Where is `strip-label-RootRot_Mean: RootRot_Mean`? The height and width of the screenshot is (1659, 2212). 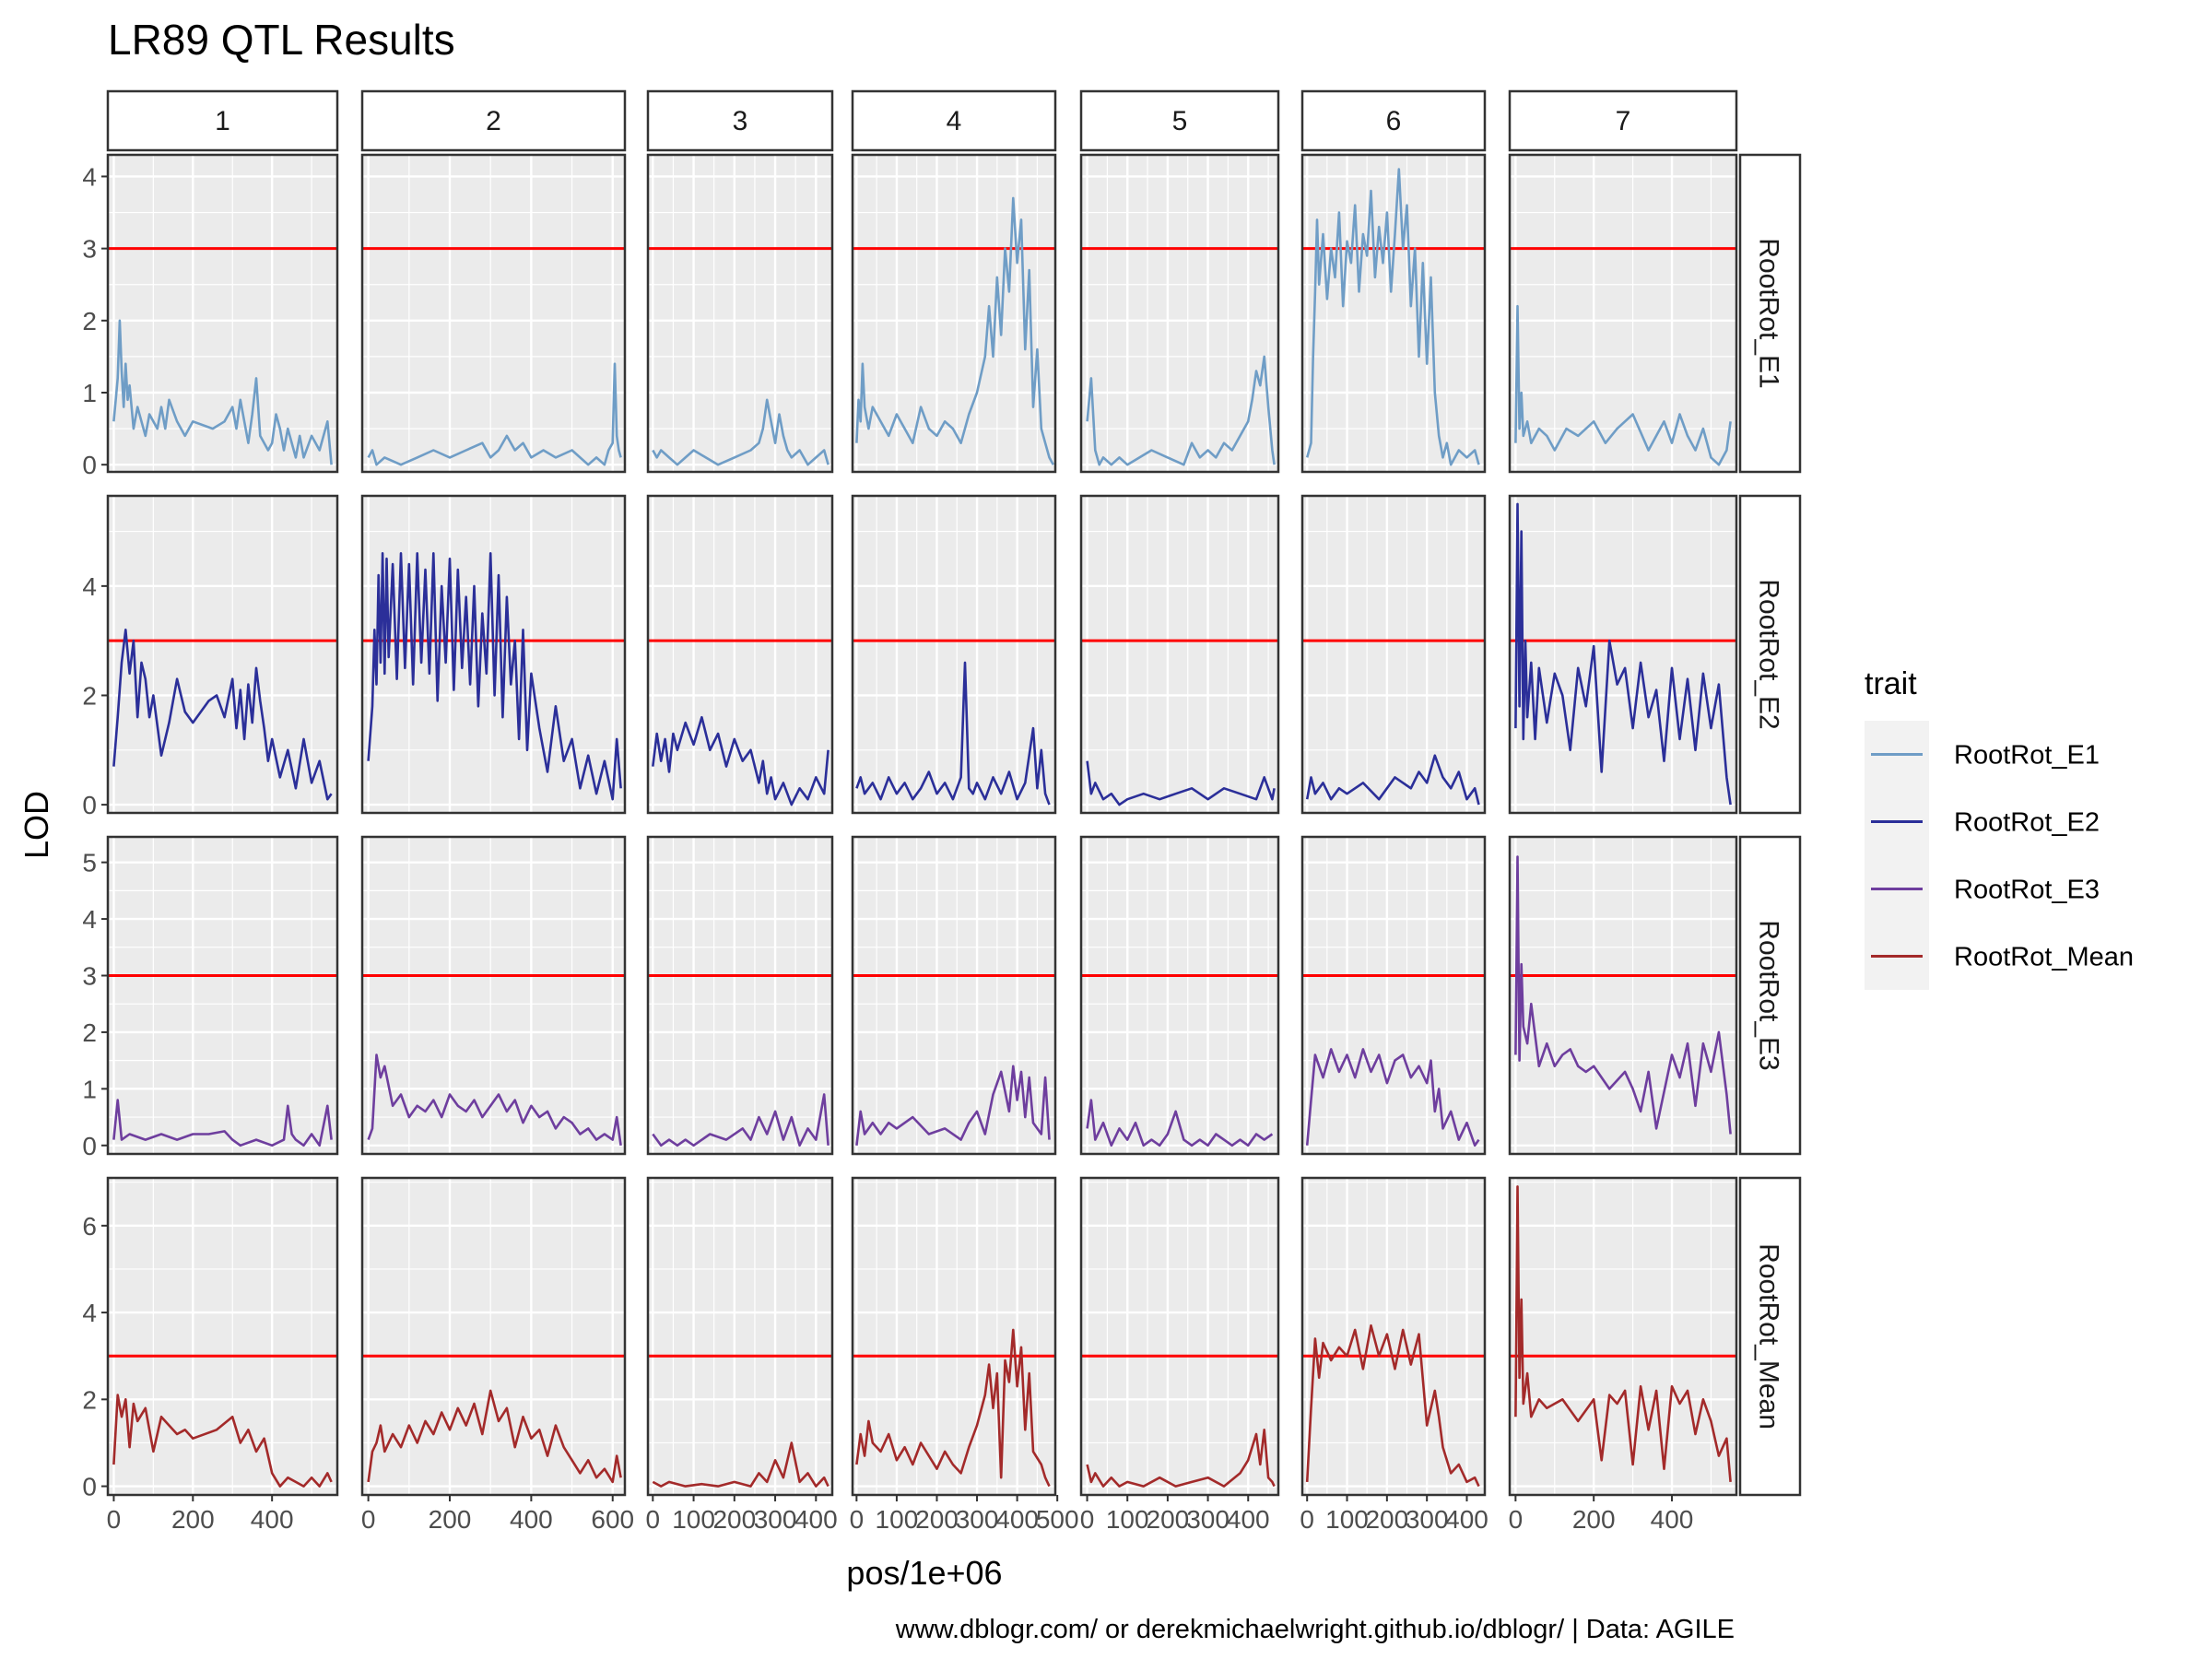 strip-label-RootRot_Mean: RootRot_Mean is located at coordinates (1769, 1336).